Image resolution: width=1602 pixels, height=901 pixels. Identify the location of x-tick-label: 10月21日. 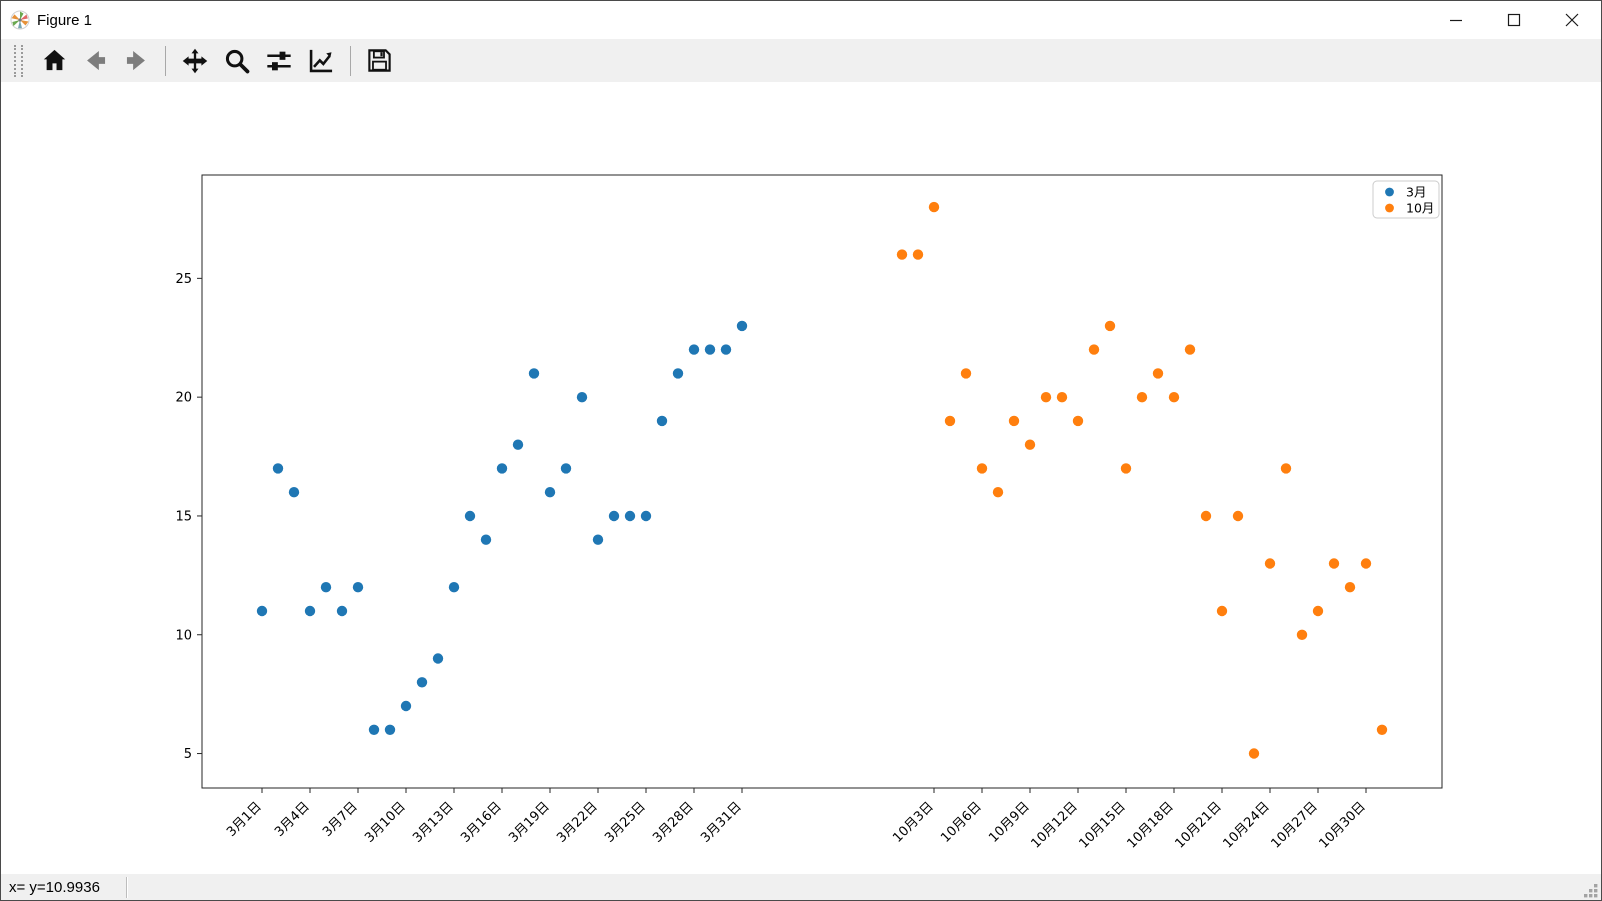
(1198, 825).